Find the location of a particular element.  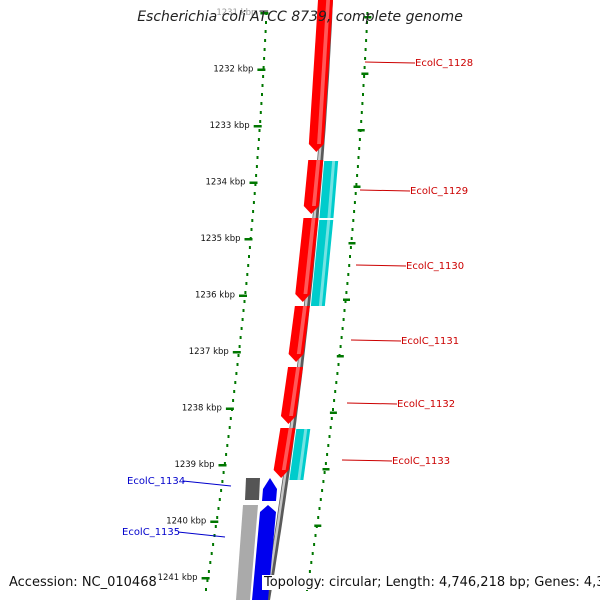

gene-label-forward: EcolC_1133 is located at coordinates (395, 461).